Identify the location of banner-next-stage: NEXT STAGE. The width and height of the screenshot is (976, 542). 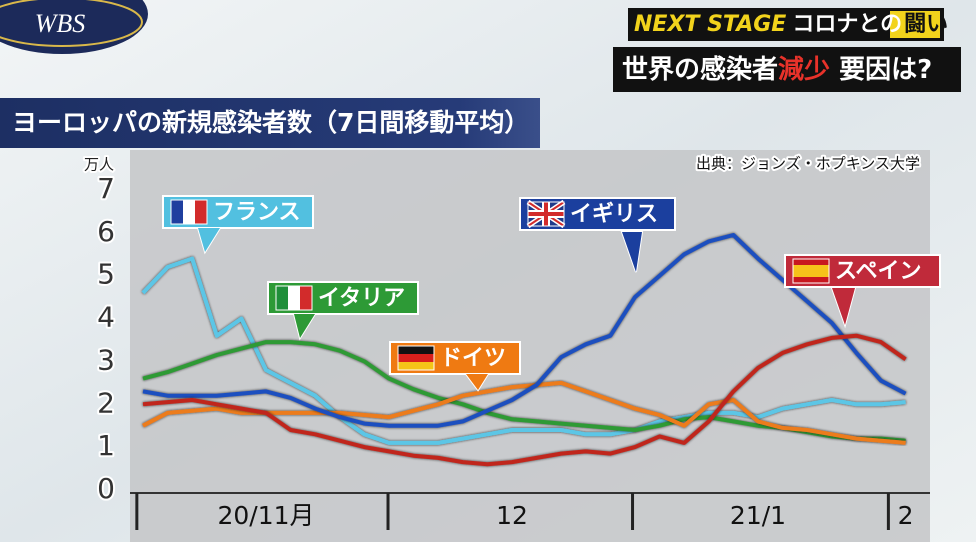
(710, 24).